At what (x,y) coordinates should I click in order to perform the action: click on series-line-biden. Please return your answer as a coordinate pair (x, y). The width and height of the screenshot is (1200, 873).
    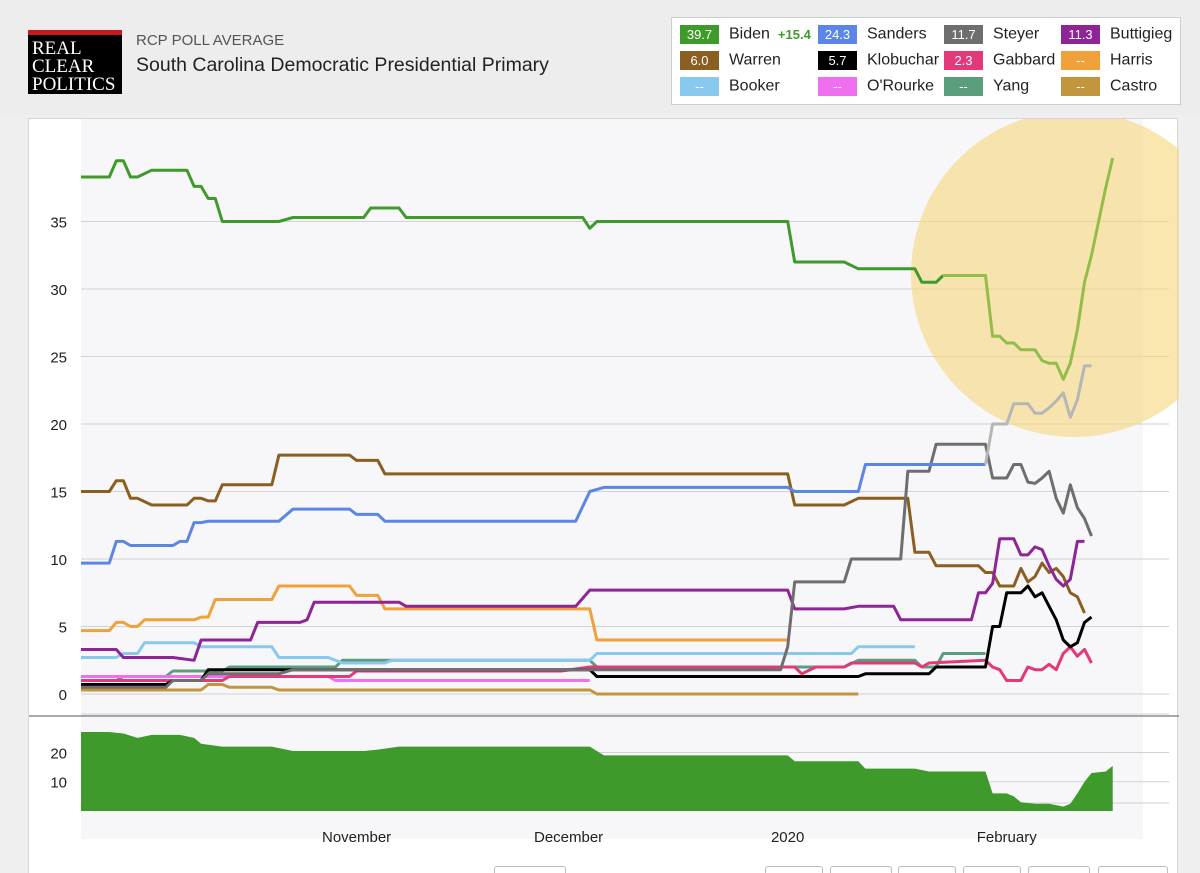
    Looking at the image, I should click on (513, 221).